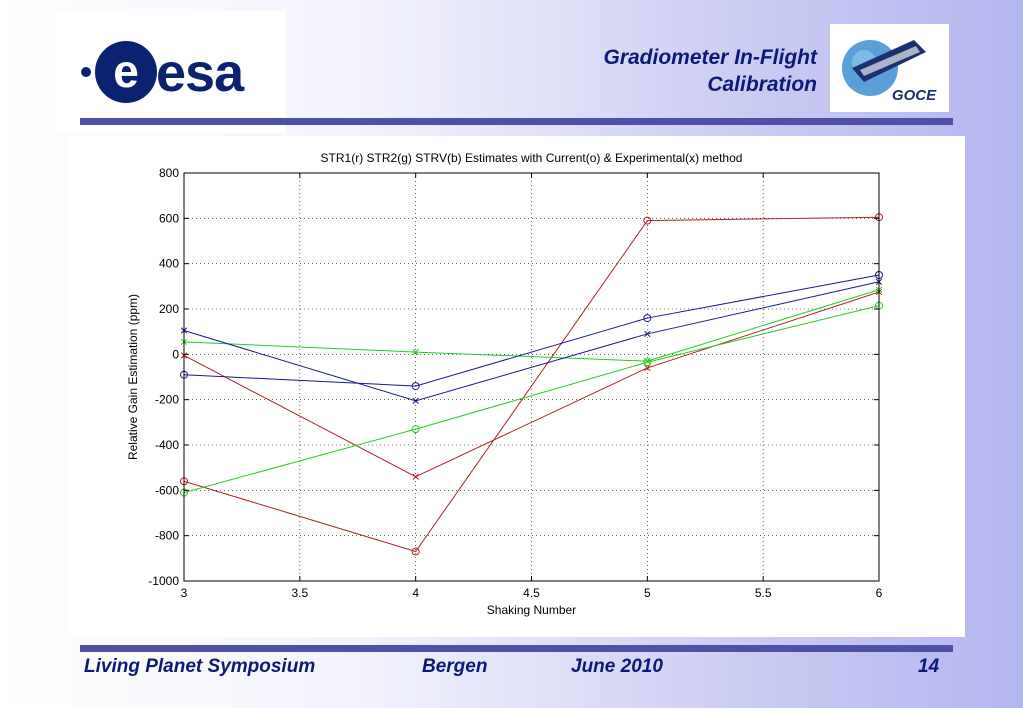 The height and width of the screenshot is (708, 1023). What do you see at coordinates (763, 593) in the screenshot?
I see `x-tick-label: 5.5` at bounding box center [763, 593].